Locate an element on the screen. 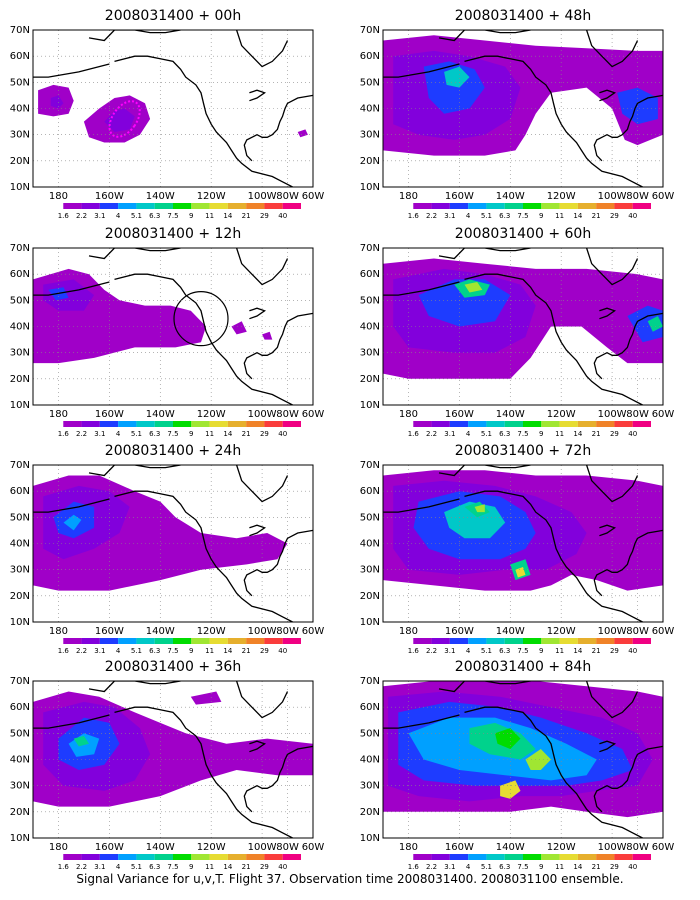 Image resolution: width=700 pixels, height=900 pixels. panel-title: 2008031400 + 48h is located at coordinates (523, 16).